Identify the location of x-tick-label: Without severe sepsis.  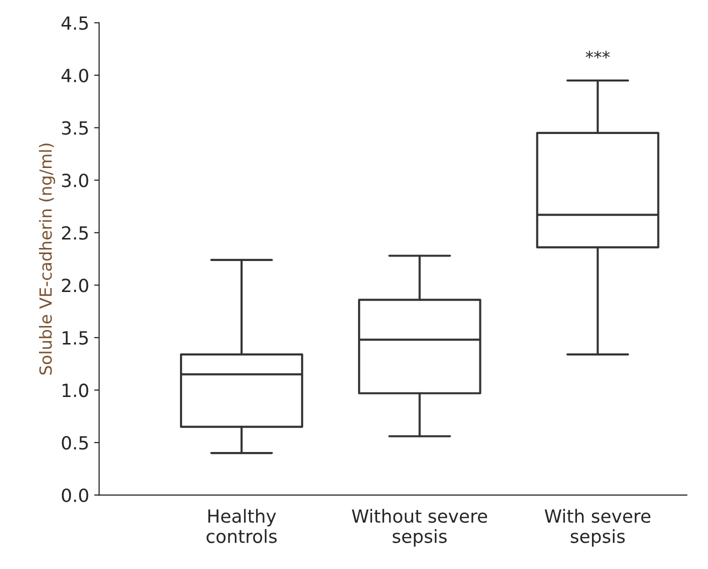
(420, 527).